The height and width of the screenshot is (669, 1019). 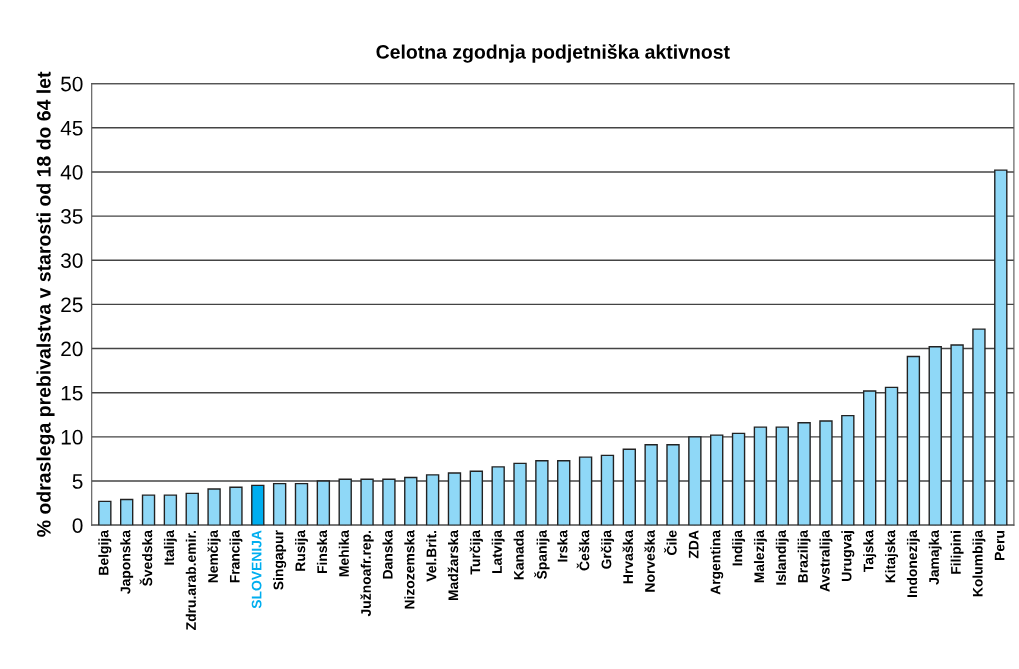 What do you see at coordinates (649, 560) in the screenshot?
I see `x-tick-label: Norveška` at bounding box center [649, 560].